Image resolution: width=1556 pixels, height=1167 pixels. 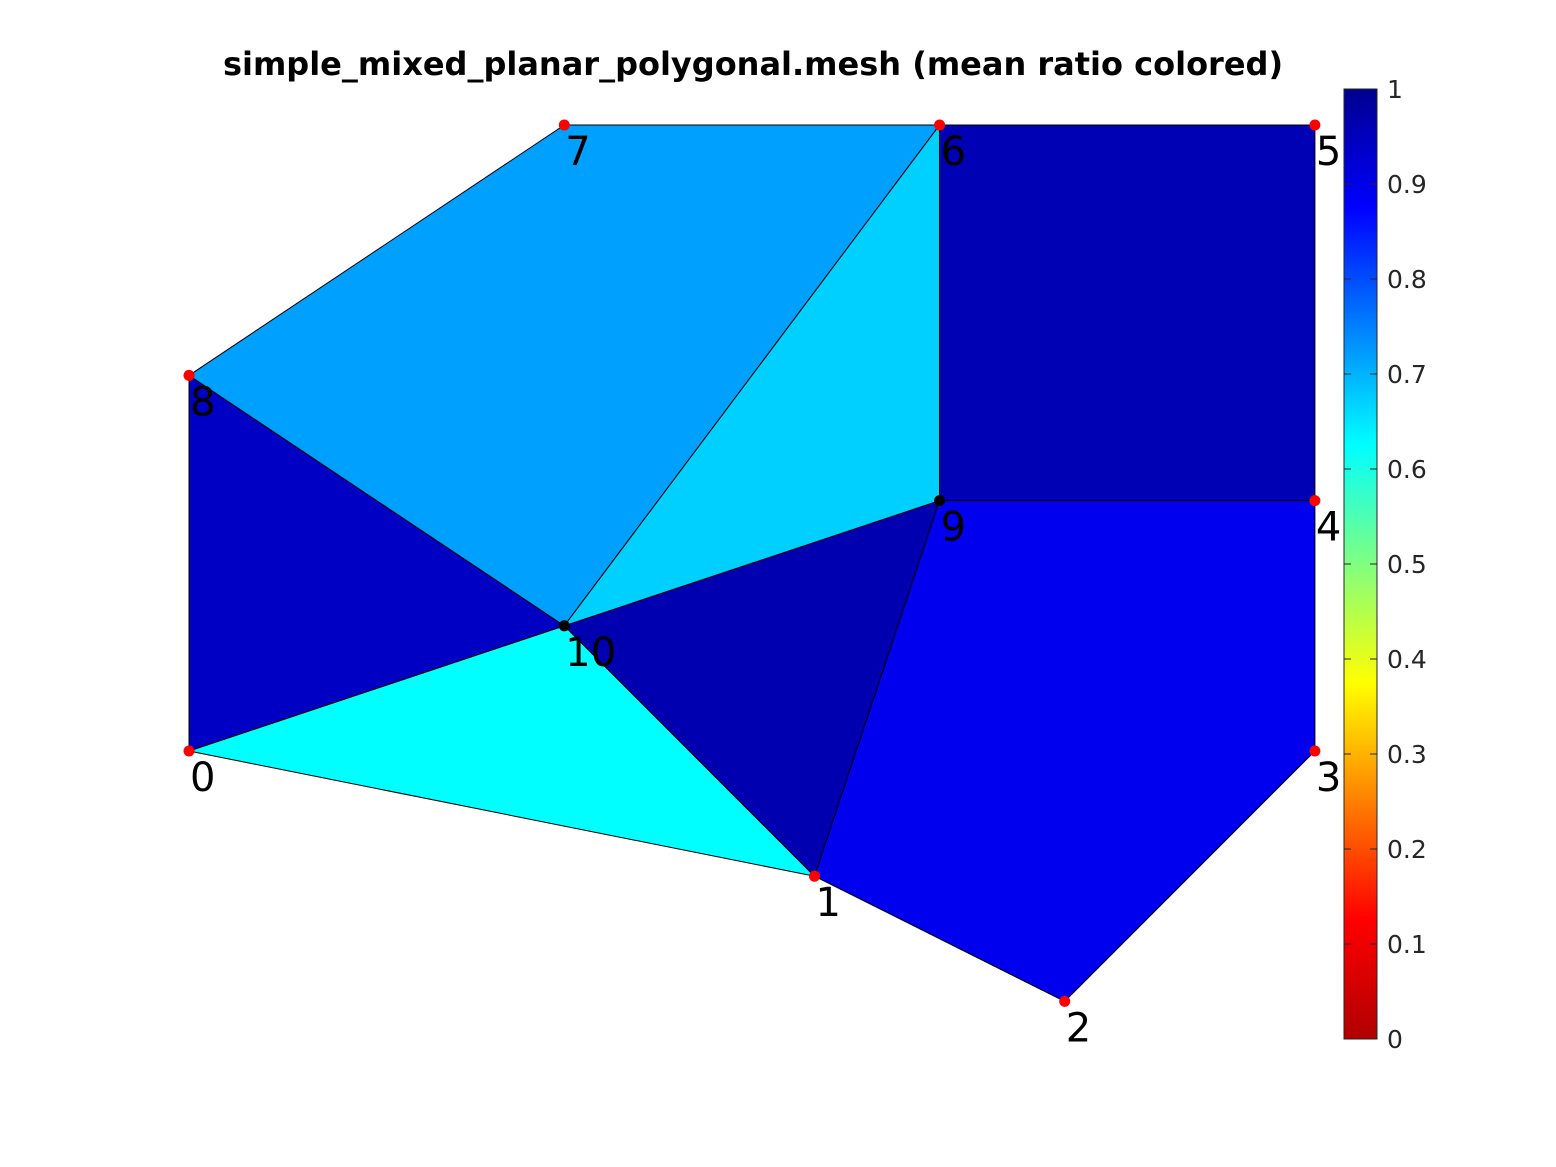 I want to click on colorbar-tick-label: 0.1, so click(x=1407, y=944).